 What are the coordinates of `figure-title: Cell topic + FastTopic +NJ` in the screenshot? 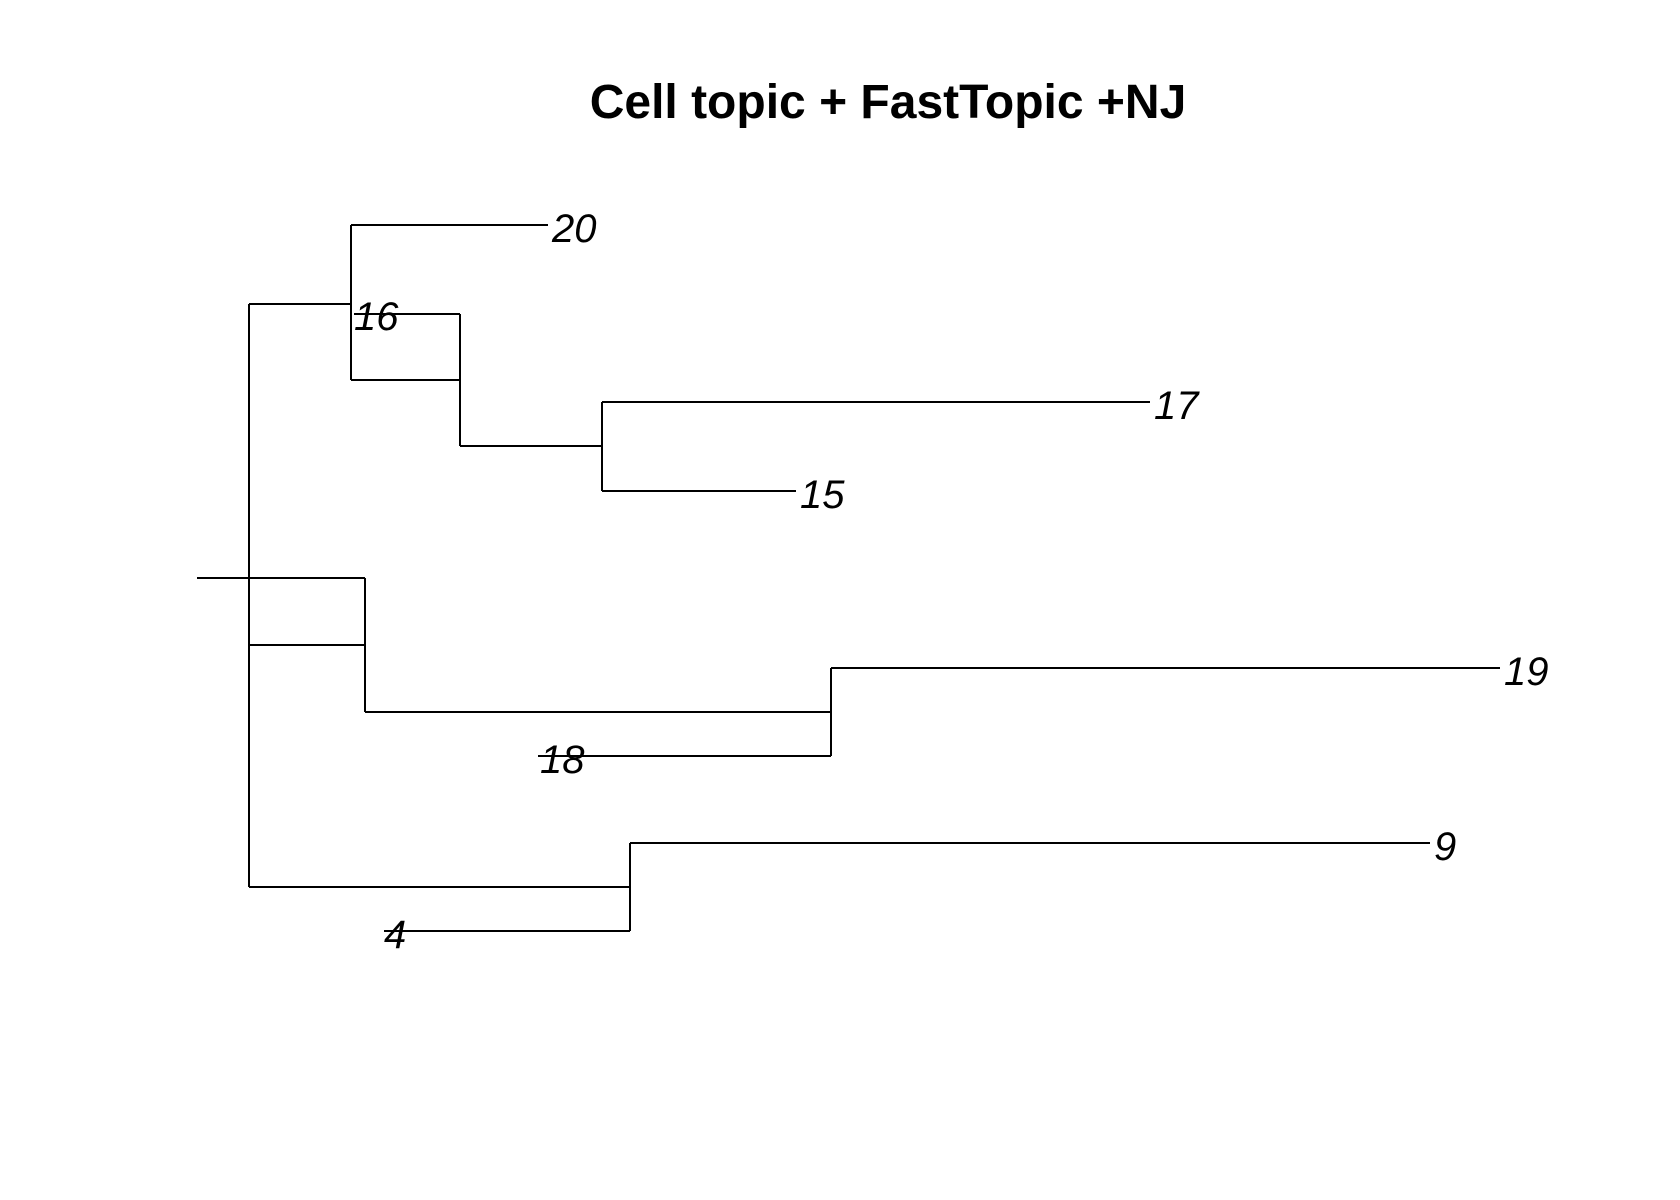 It's located at (888, 102).